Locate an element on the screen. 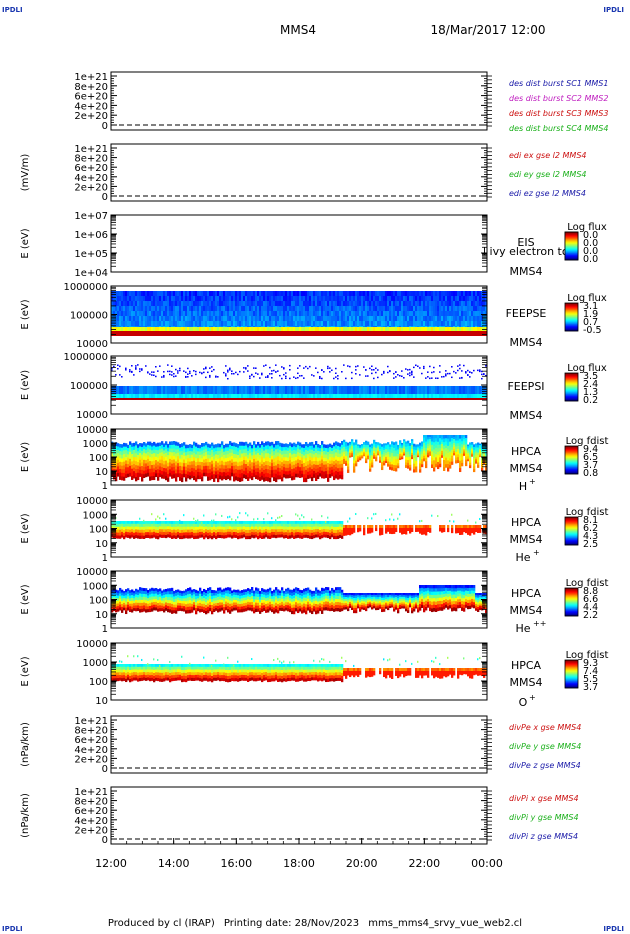 This screenshot has width=630, height=934. y-tick-label: 4e+20 is located at coordinates (91, 178).